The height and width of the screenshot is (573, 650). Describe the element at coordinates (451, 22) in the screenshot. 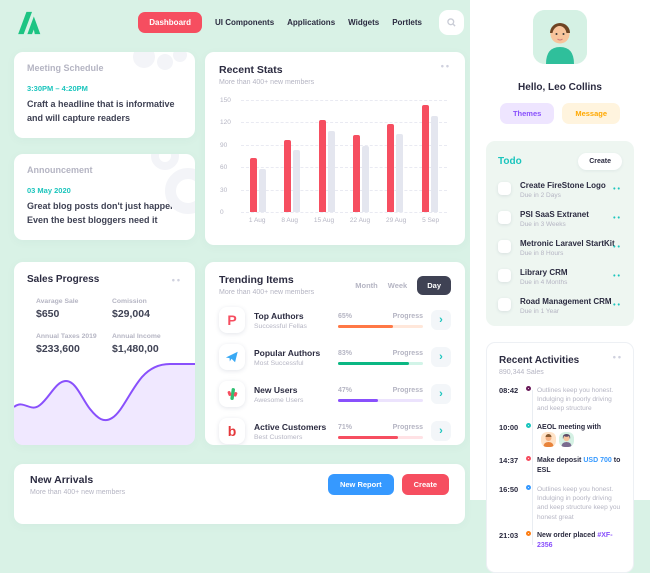

I see `search-button` at that location.